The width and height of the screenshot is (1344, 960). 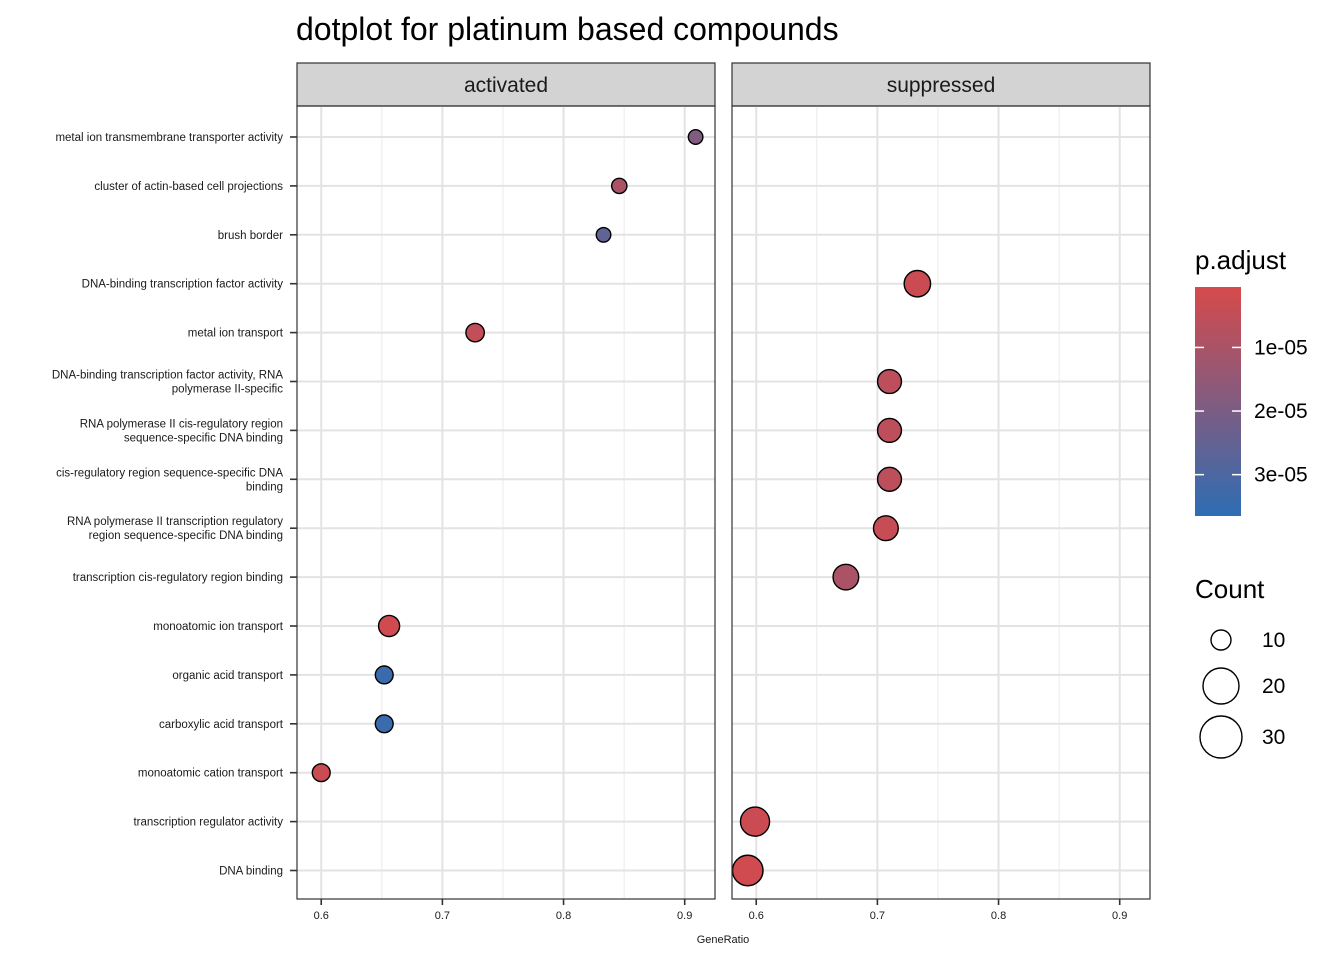 I want to click on strip-label-suppressed: suppressed, so click(x=941, y=85).